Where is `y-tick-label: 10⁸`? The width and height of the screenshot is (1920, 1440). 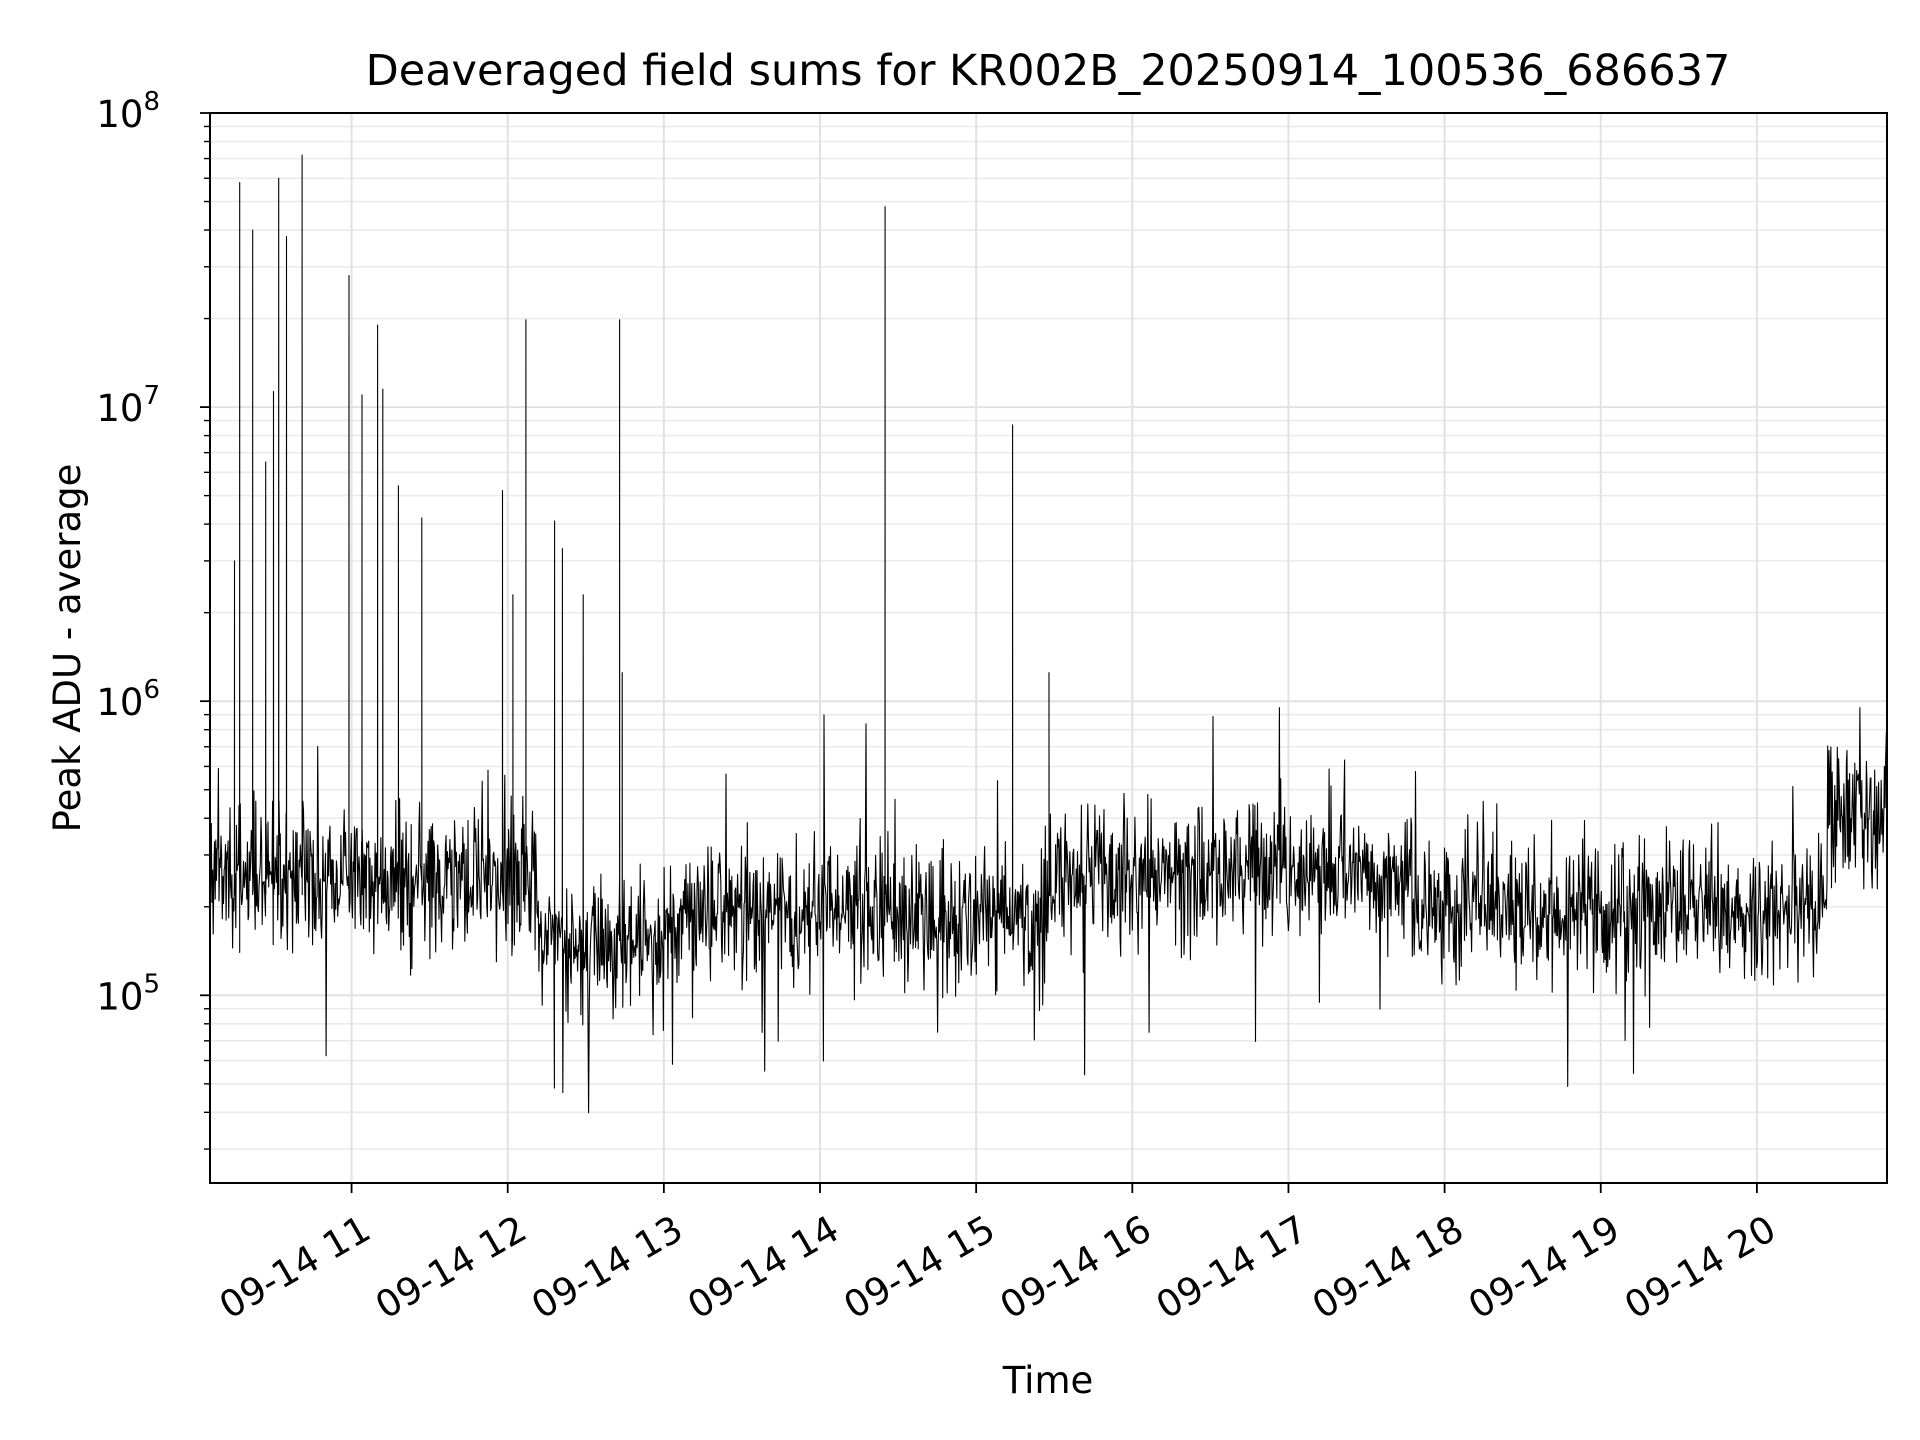 y-tick-label: 10⁸ is located at coordinates (128, 111).